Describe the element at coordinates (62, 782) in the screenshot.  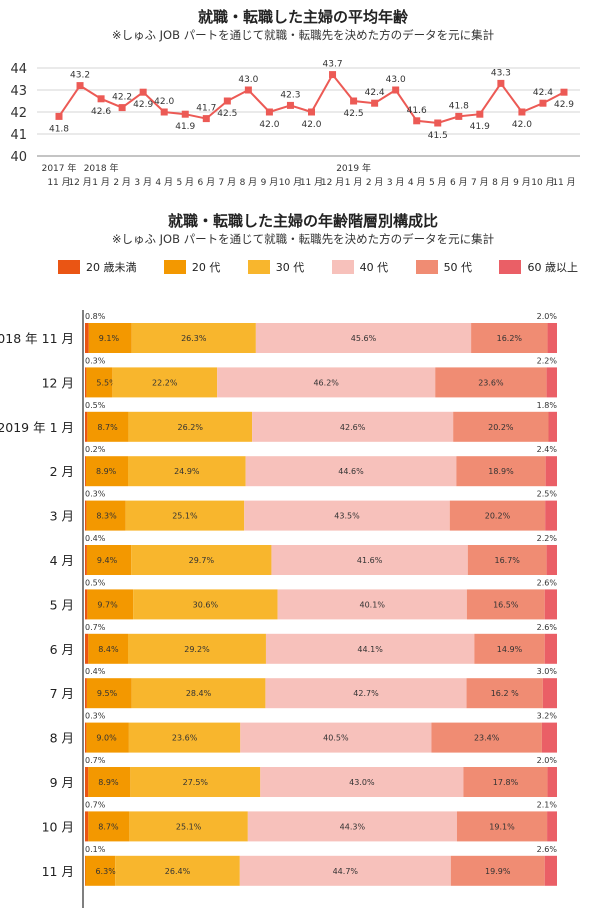
I see `category-label: 9 月` at that location.